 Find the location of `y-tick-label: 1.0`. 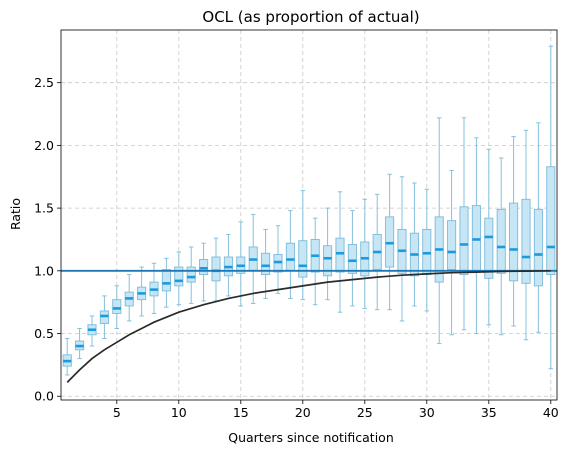

y-tick-label: 1.0 is located at coordinates (44, 270).